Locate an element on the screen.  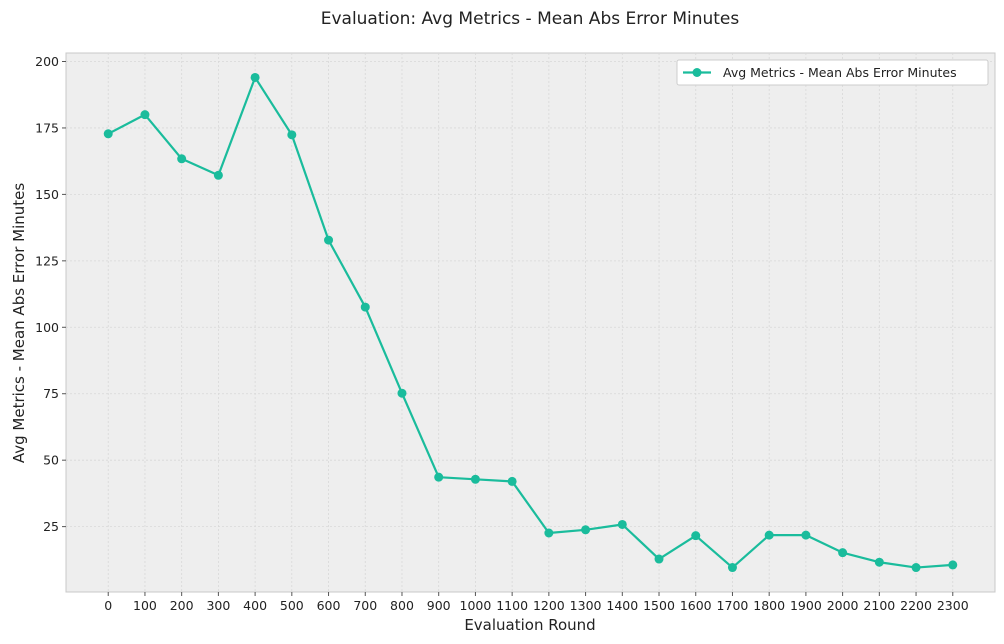
y-tick-label: 175 is located at coordinates (47, 127).